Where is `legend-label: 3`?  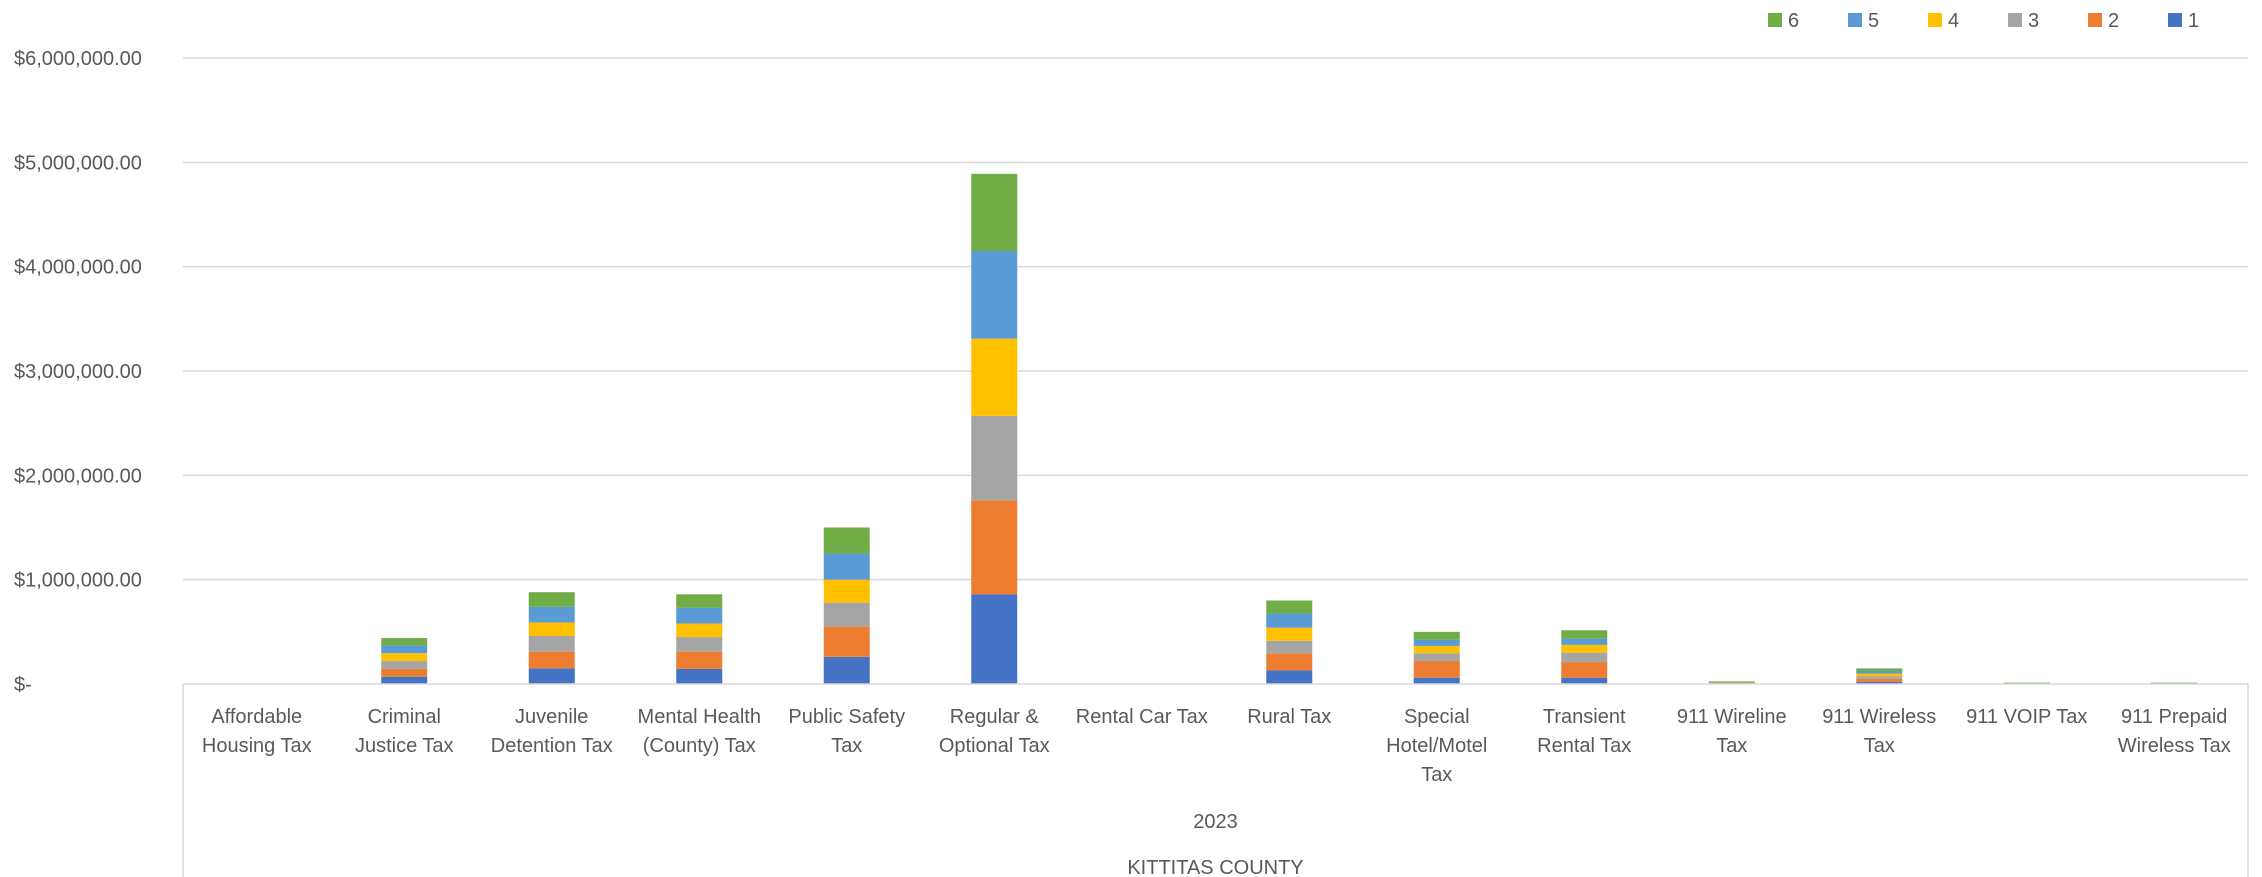
legend-label: 3 is located at coordinates (2033, 21).